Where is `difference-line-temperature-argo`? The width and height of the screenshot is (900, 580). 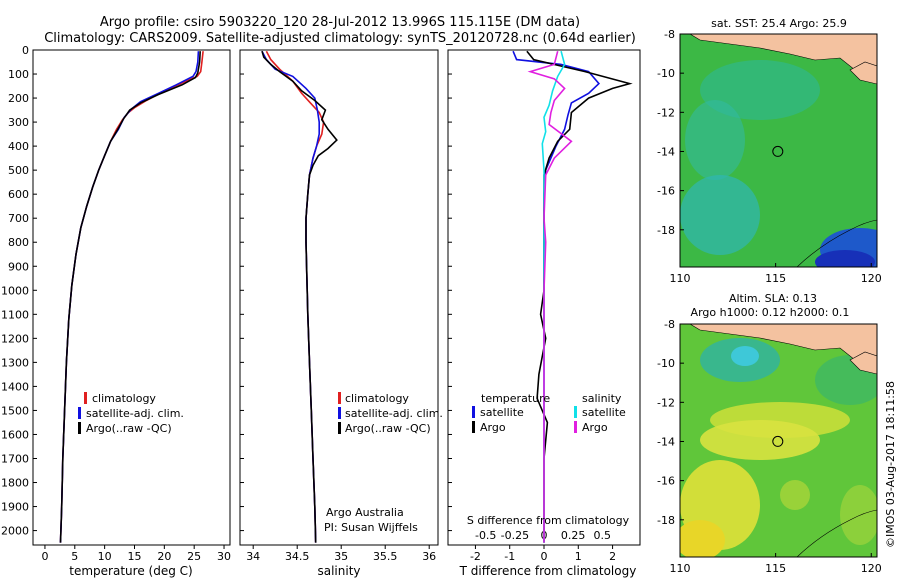
difference-line-temperature-argo is located at coordinates (579, 296).